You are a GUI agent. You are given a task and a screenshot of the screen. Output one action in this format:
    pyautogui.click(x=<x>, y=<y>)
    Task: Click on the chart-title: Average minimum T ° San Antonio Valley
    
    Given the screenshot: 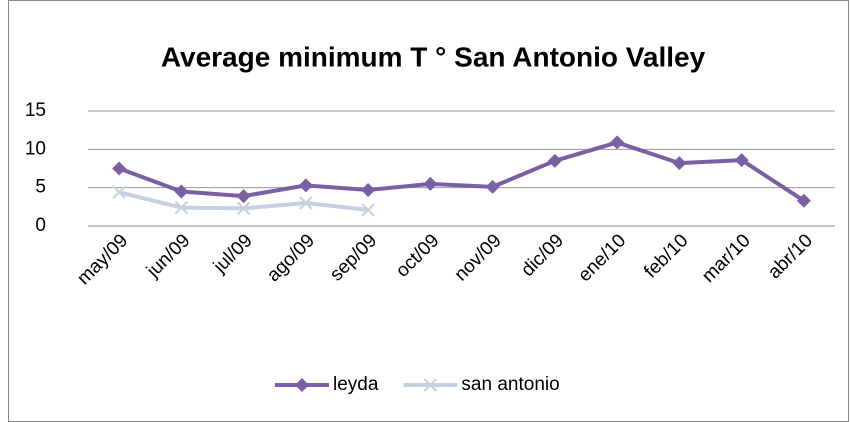 What is the action you would take?
    pyautogui.click(x=433, y=56)
    